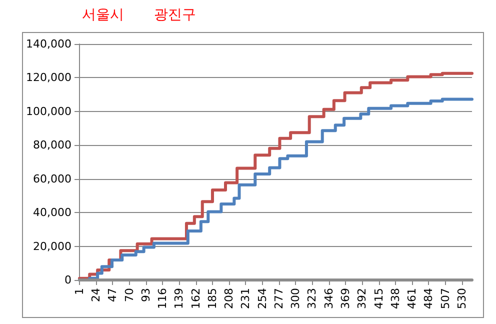  Describe the element at coordinates (229, 298) in the screenshot. I see `x-tick-label: 208` at that location.